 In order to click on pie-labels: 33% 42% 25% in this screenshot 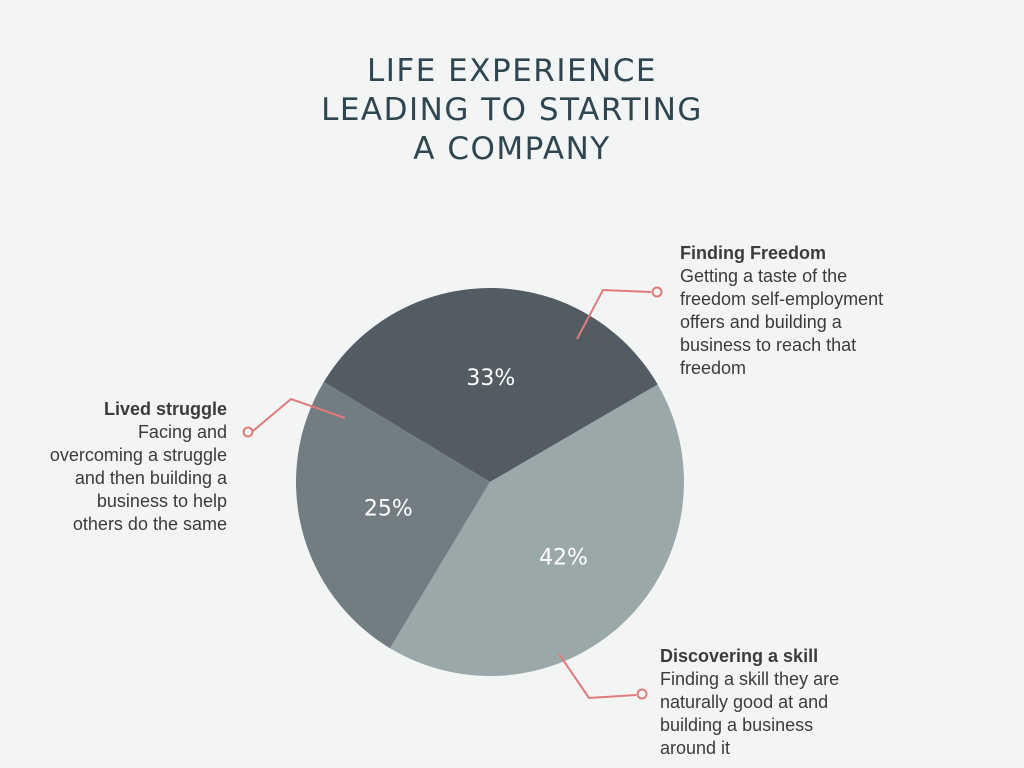, I will do `click(476, 468)`.